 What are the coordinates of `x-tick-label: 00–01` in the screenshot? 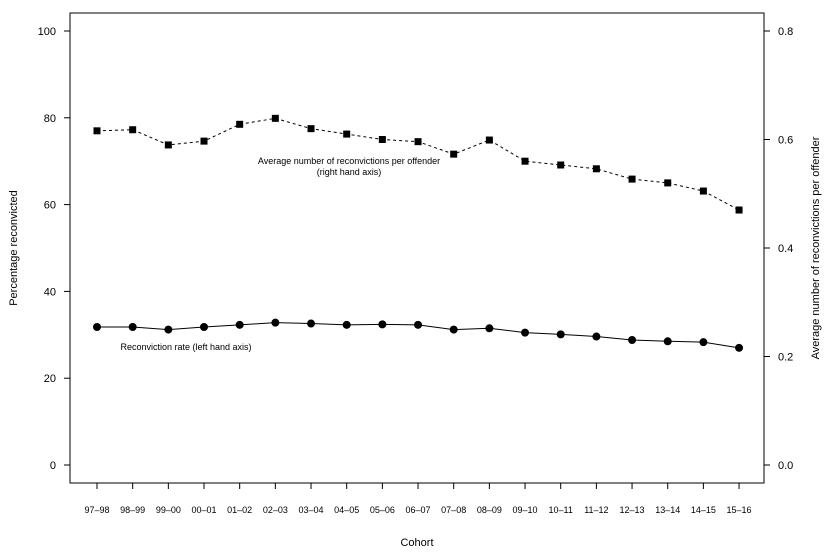 It's located at (203, 510).